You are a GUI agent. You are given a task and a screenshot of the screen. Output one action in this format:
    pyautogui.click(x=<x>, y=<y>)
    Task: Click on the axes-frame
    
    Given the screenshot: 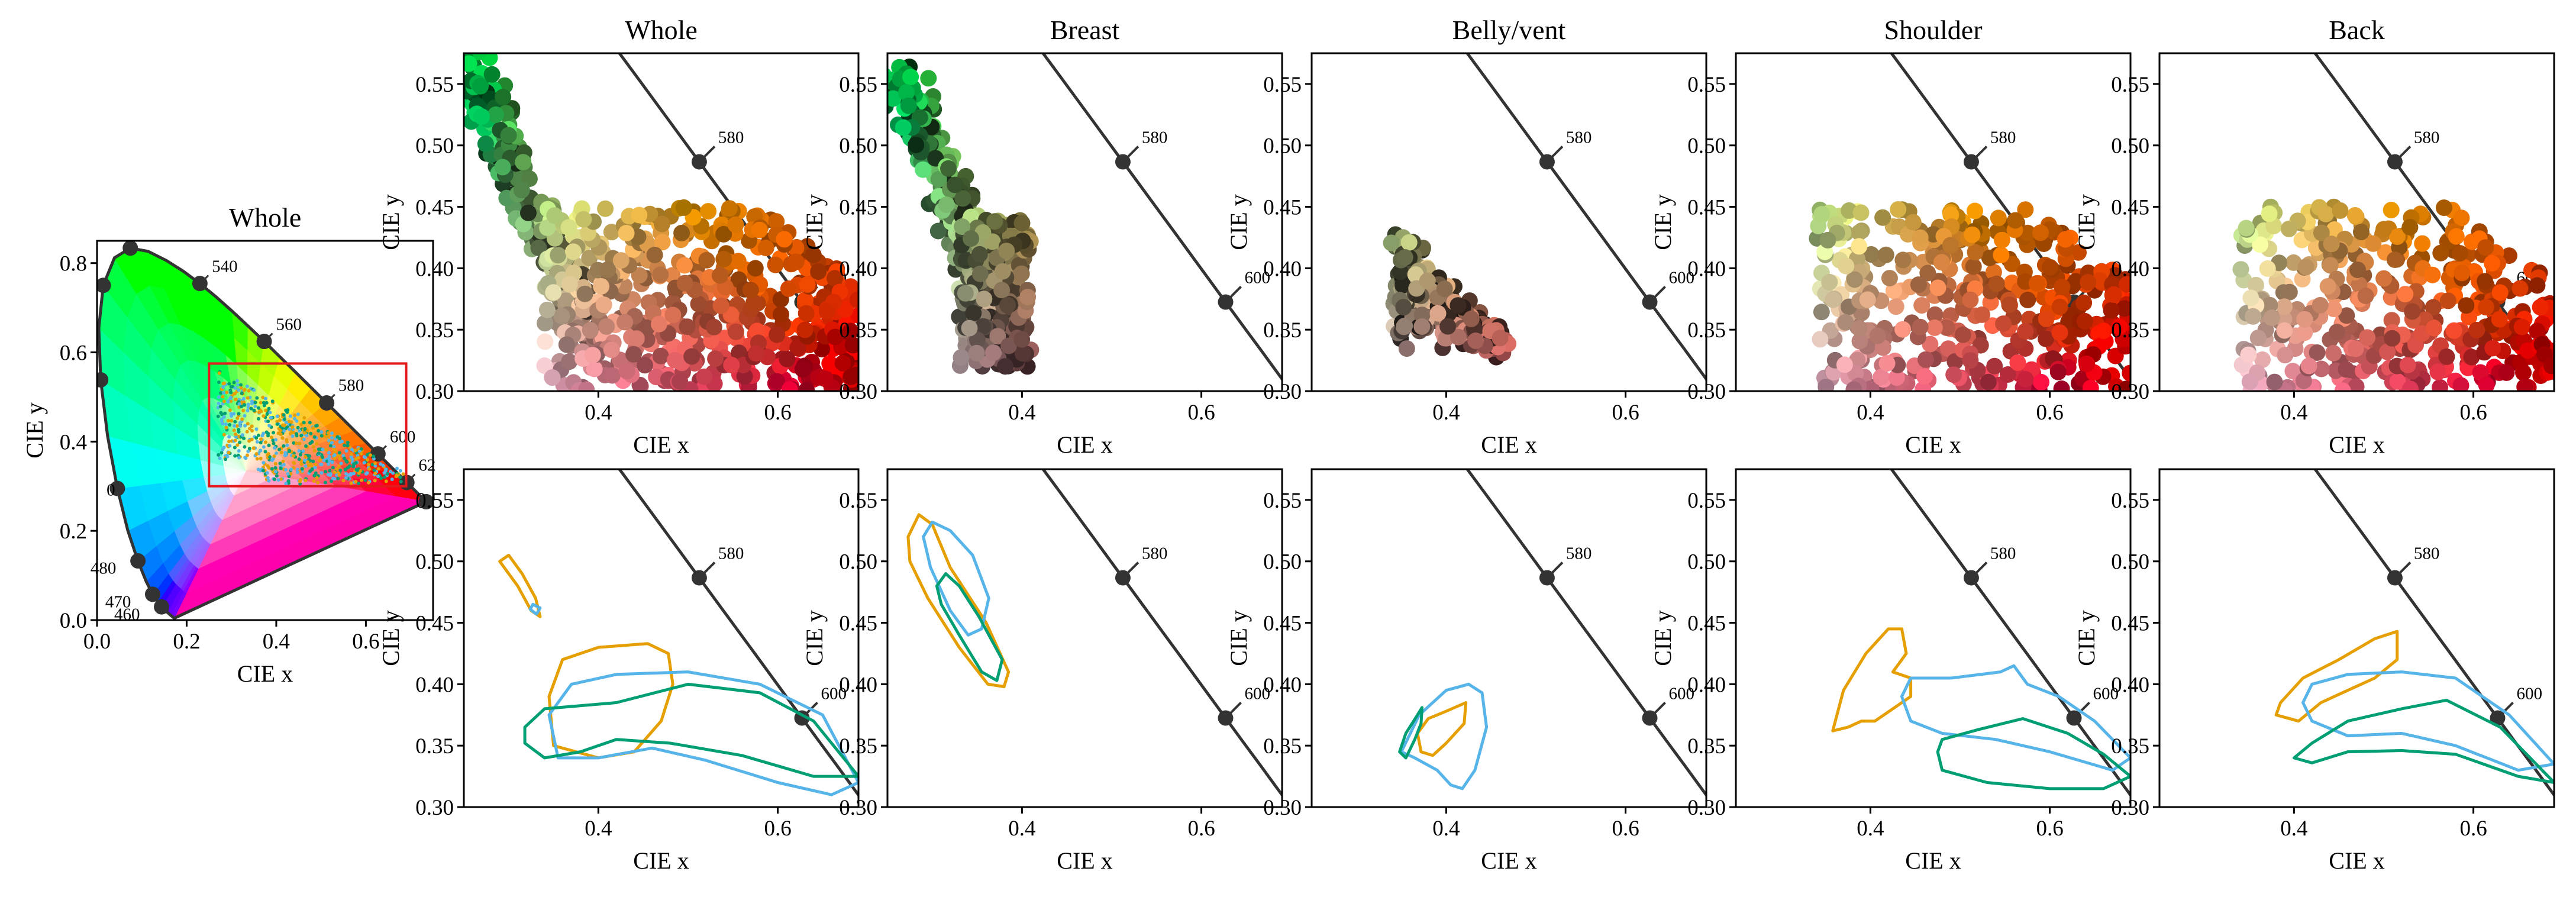 What is the action you would take?
    pyautogui.click(x=662, y=222)
    